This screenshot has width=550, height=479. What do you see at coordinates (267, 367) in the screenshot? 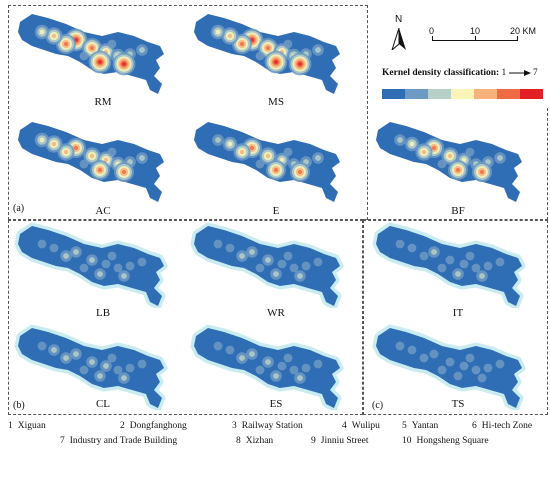
I see `map-panel-es` at bounding box center [267, 367].